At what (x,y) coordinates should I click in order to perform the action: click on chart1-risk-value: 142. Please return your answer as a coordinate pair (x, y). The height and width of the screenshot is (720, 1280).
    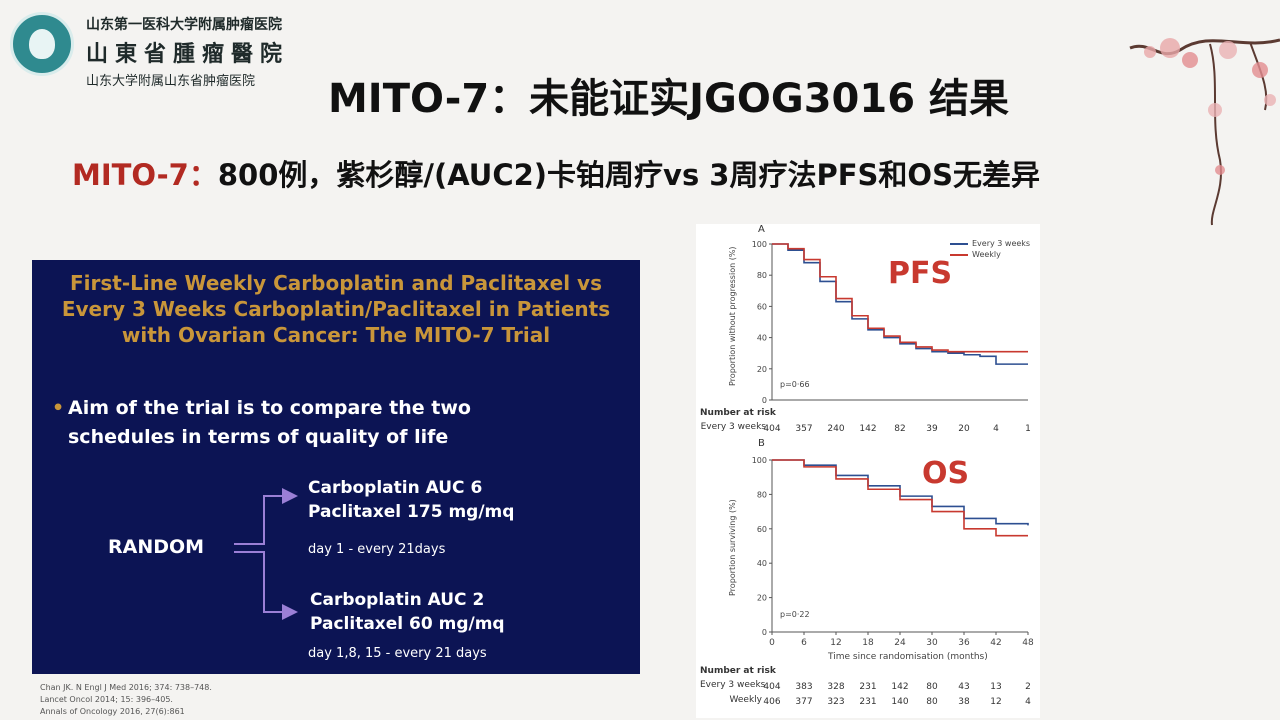
    Looking at the image, I should click on (899, 687).